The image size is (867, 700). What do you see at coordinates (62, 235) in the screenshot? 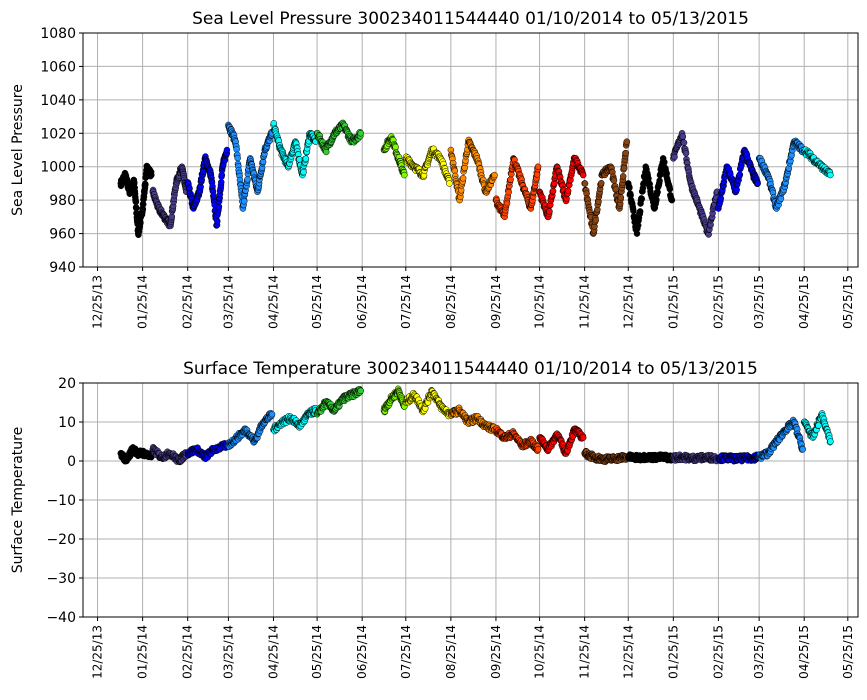
I see `y-tick-label: 960` at bounding box center [62, 235].